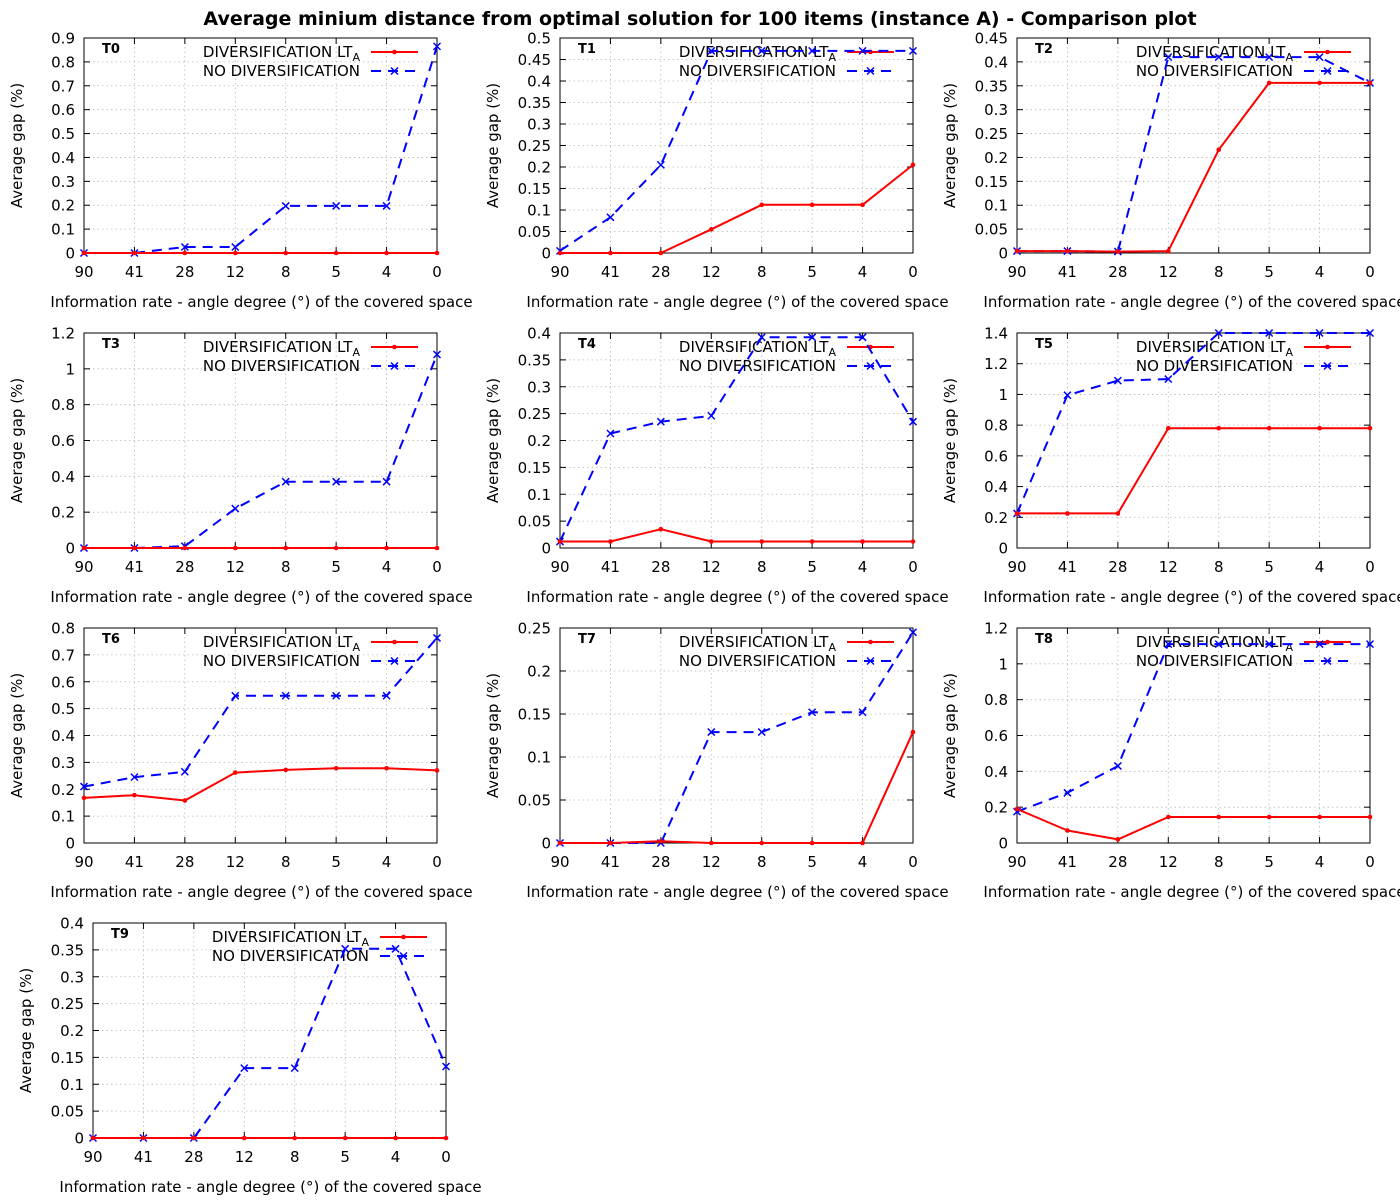  What do you see at coordinates (17, 440) in the screenshot?
I see `y-axis-label: Average gap (%)` at bounding box center [17, 440].